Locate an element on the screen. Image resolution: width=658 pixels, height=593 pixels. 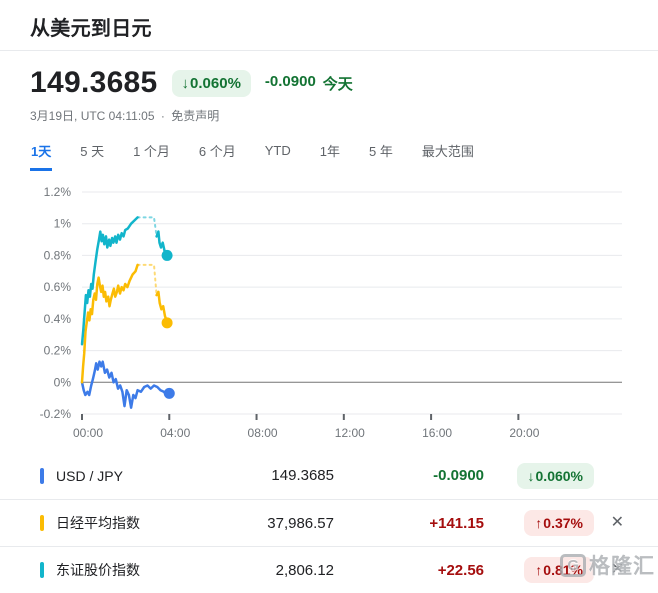
absolute-change-wrap: -0.0900 今天 is located at coordinates (309, 83).